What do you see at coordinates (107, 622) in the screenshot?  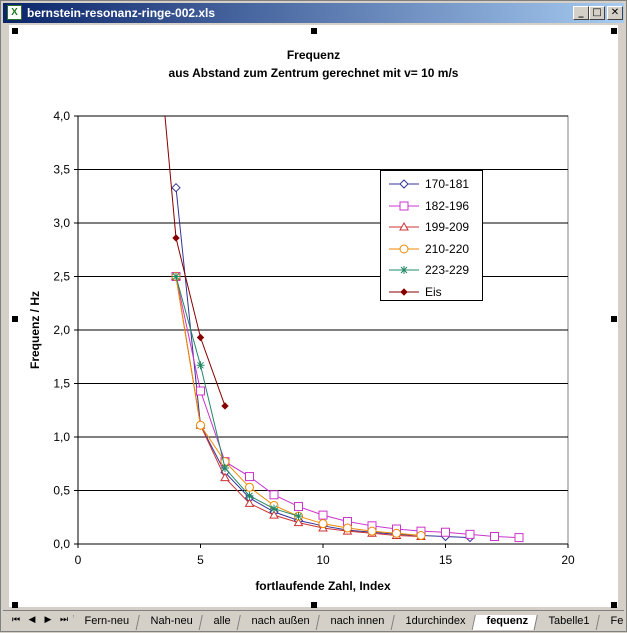 I see `sheet-tab: Fern-neu` at bounding box center [107, 622].